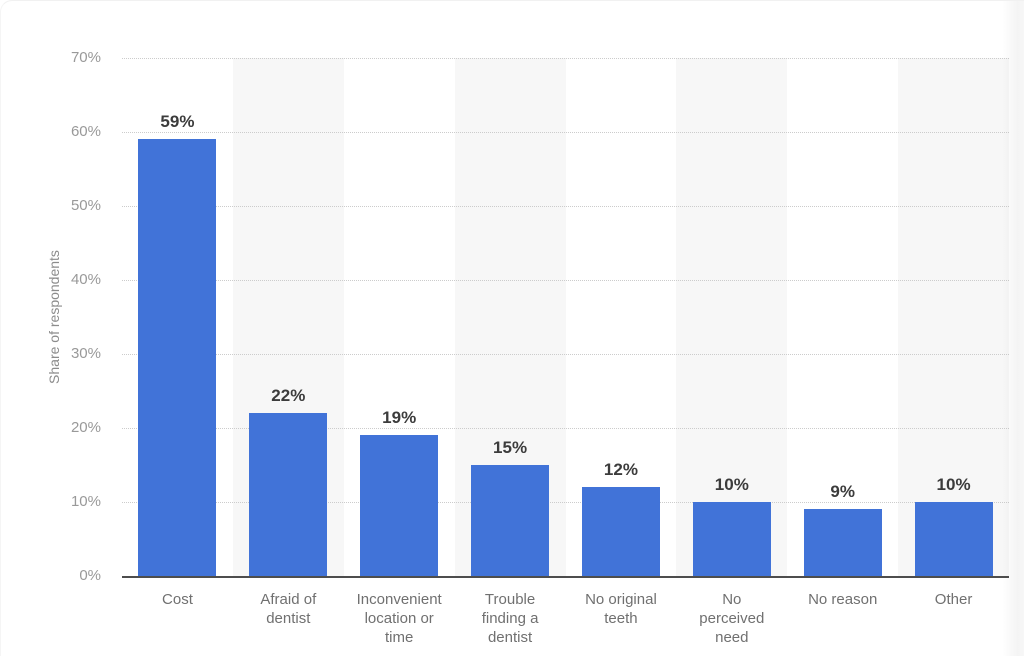 The width and height of the screenshot is (1024, 656). I want to click on bar-value-label: 59%, so click(177, 122).